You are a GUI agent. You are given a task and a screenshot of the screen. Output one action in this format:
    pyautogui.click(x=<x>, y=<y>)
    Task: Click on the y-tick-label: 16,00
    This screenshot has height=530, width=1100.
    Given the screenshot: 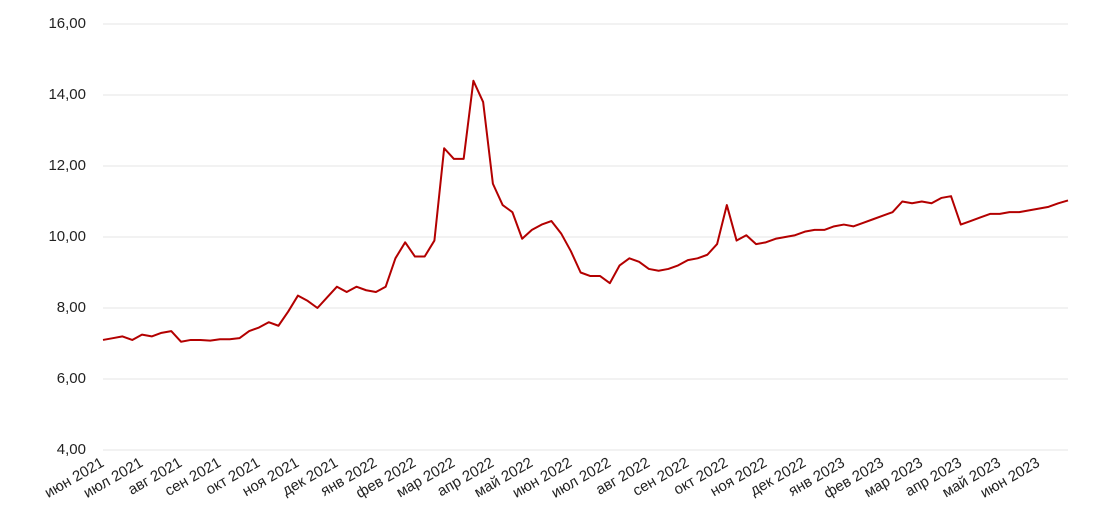 What is the action you would take?
    pyautogui.click(x=67, y=23)
    